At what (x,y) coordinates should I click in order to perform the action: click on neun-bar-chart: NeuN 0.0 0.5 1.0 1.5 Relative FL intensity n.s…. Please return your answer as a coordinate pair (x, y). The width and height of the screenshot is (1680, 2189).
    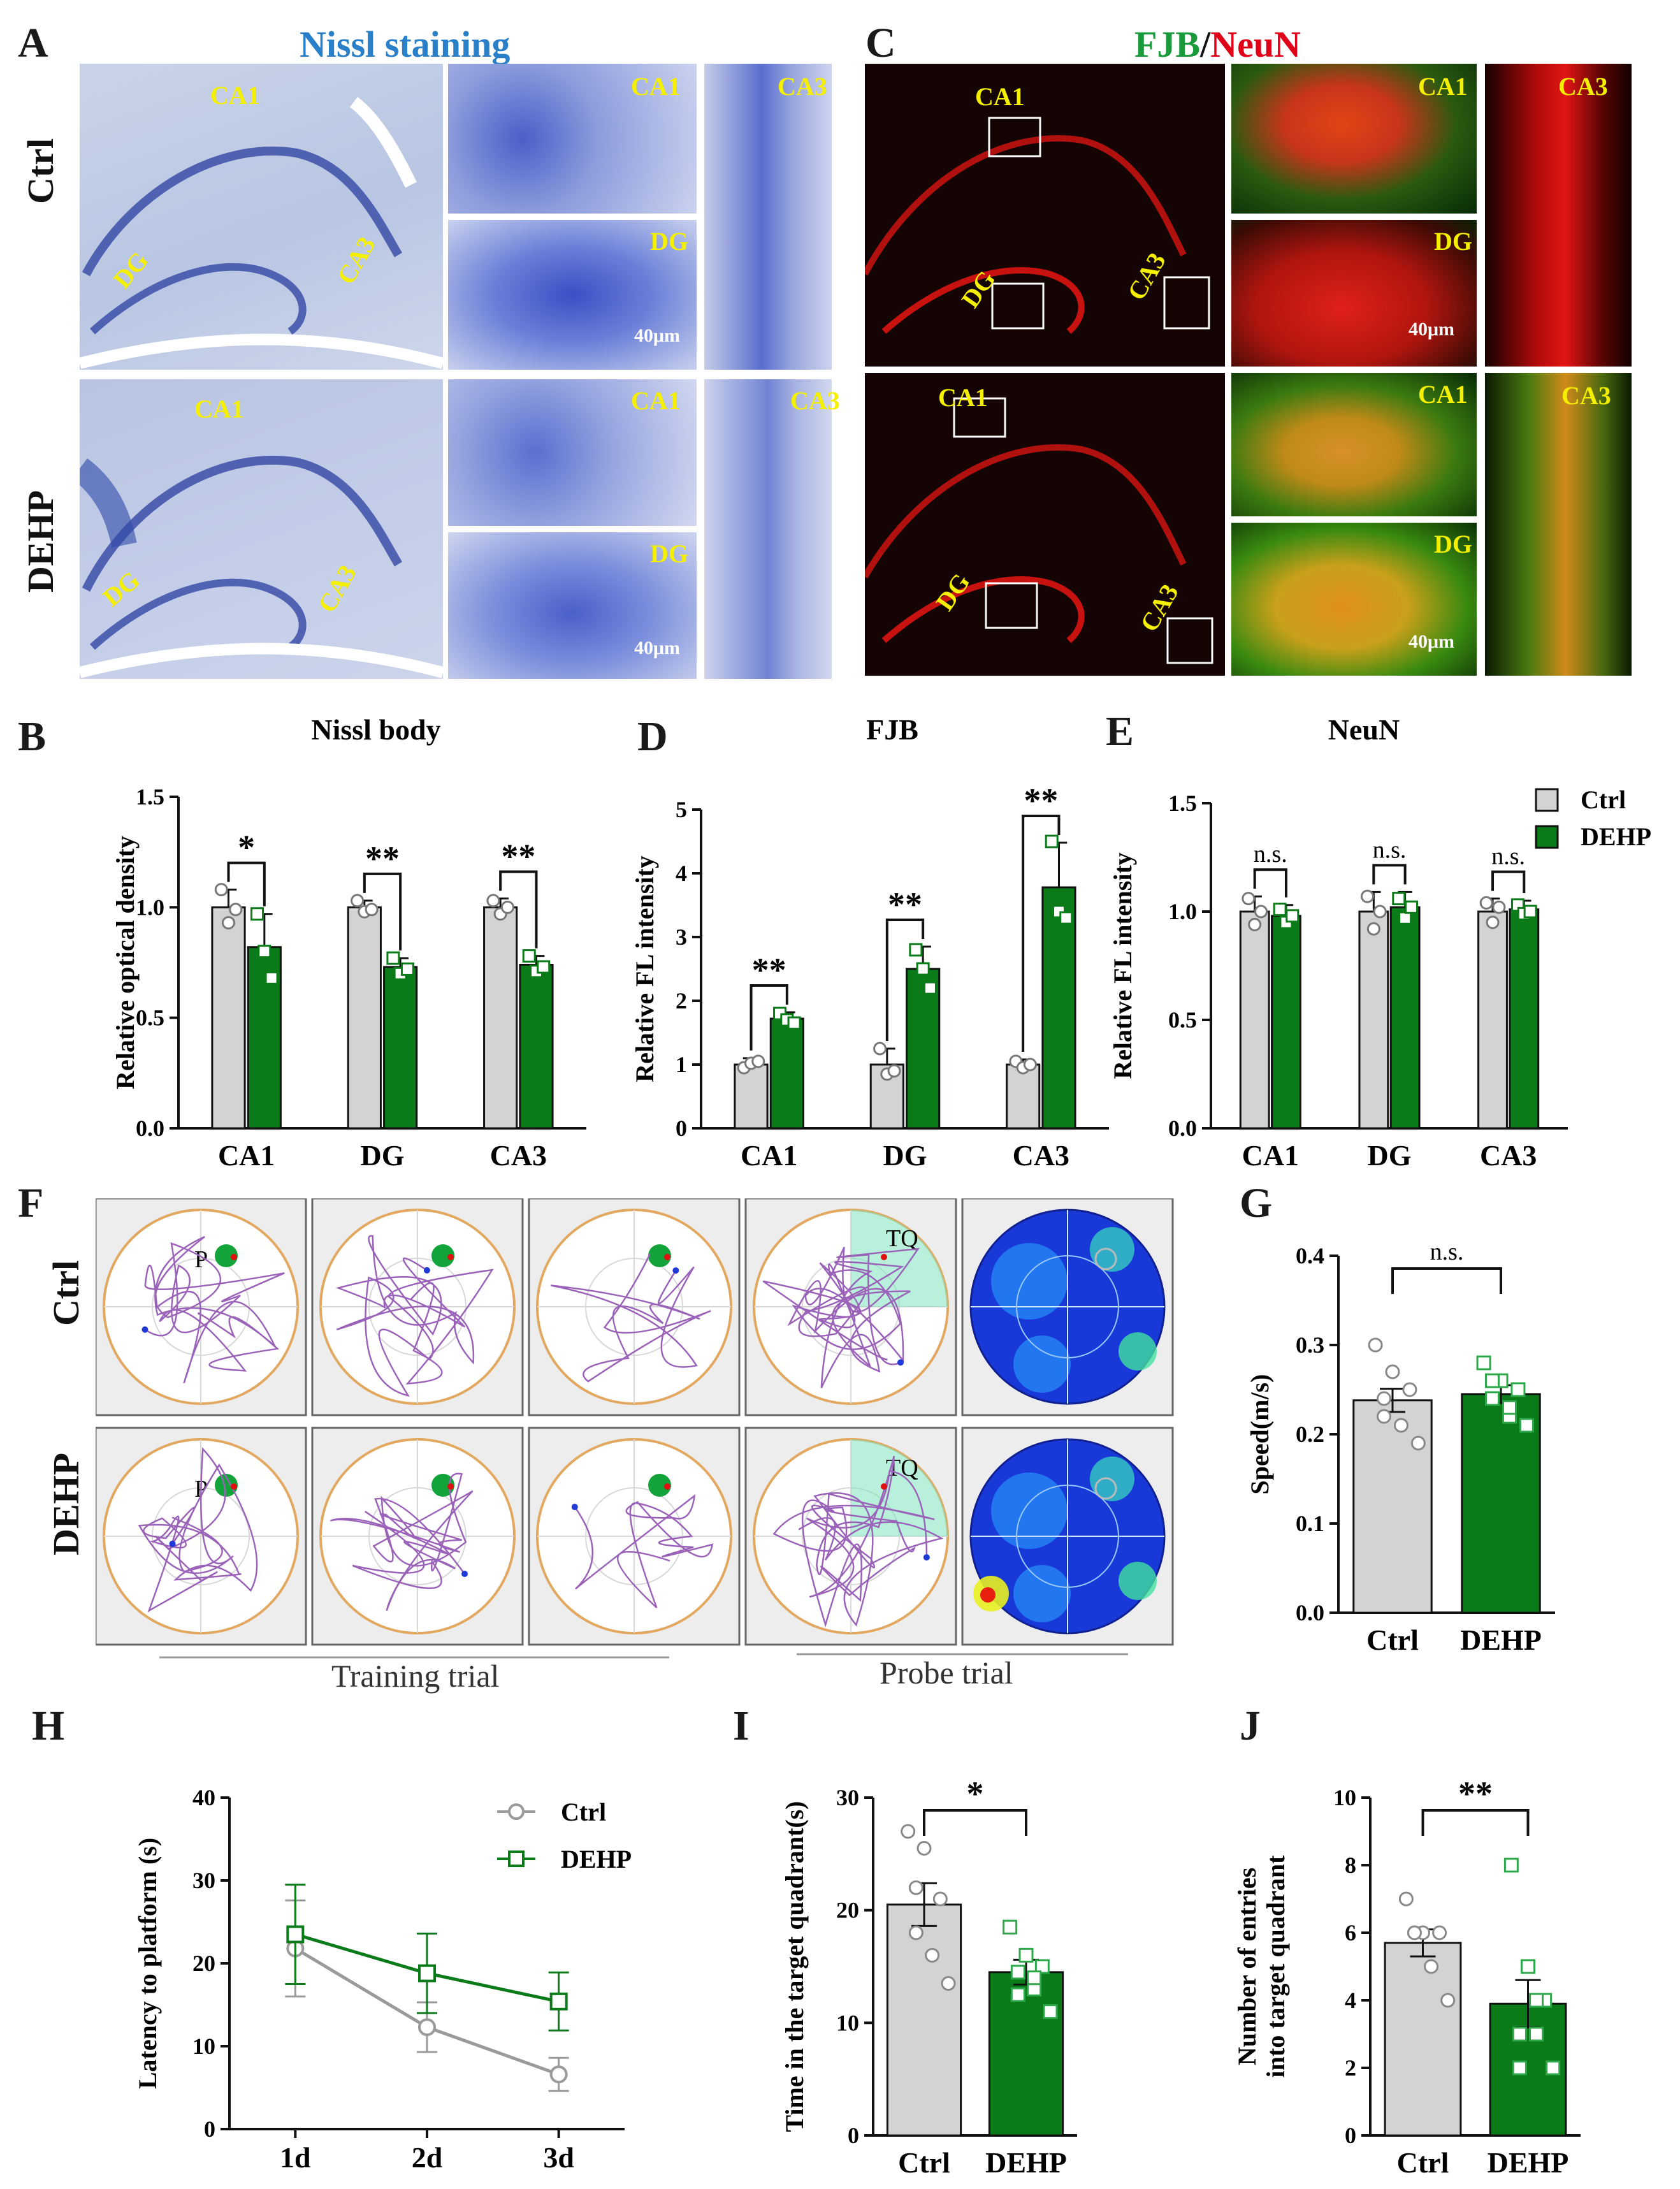
    Looking at the image, I should click on (1379, 943).